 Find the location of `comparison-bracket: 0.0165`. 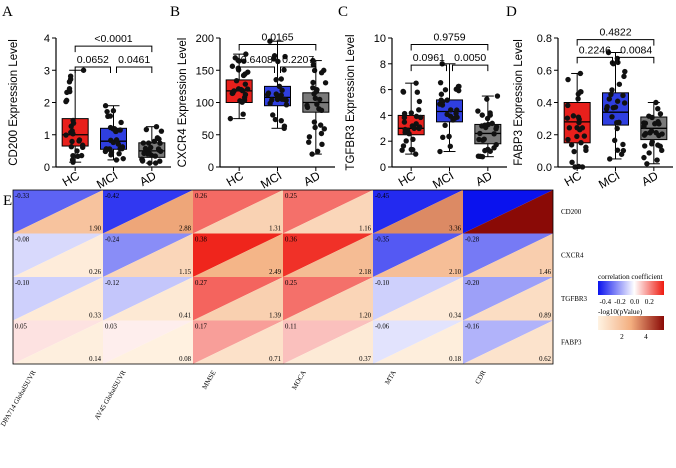

comparison-bracket: 0.0165 is located at coordinates (277, 41).